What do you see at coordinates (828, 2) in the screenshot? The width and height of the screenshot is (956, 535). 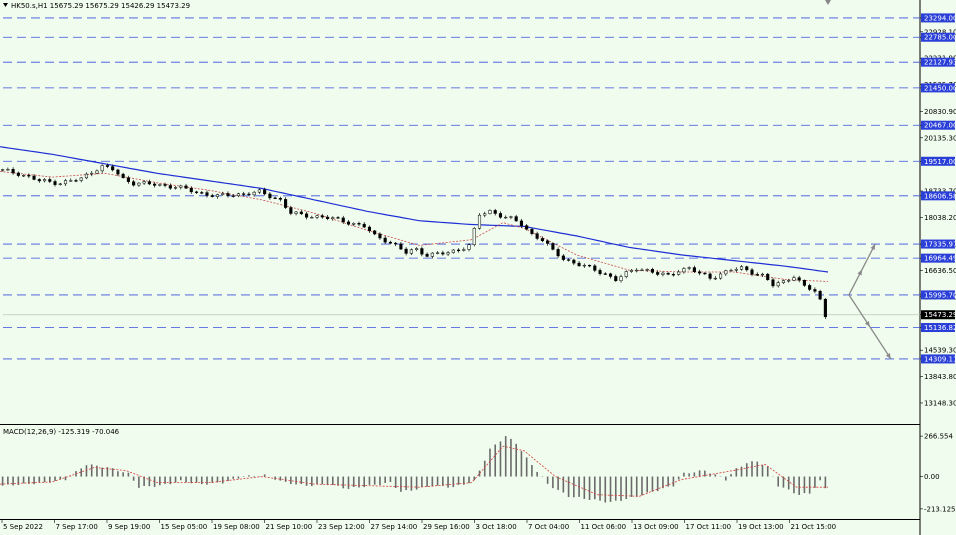 I see `chart-shift-marker-icon` at bounding box center [828, 2].